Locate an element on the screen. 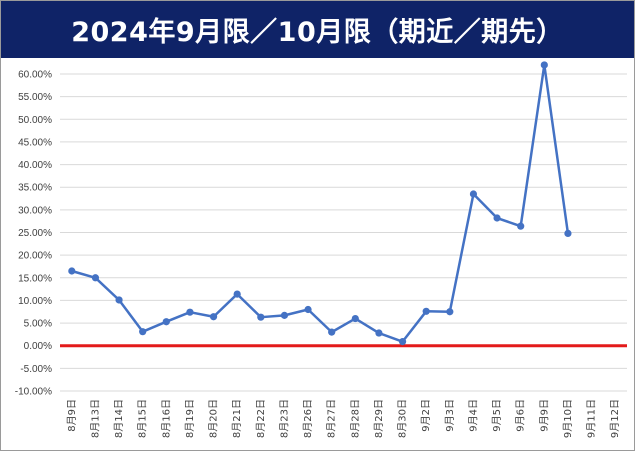 The height and width of the screenshot is (451, 635). y-tick-label: 45.00% is located at coordinates (35, 142).